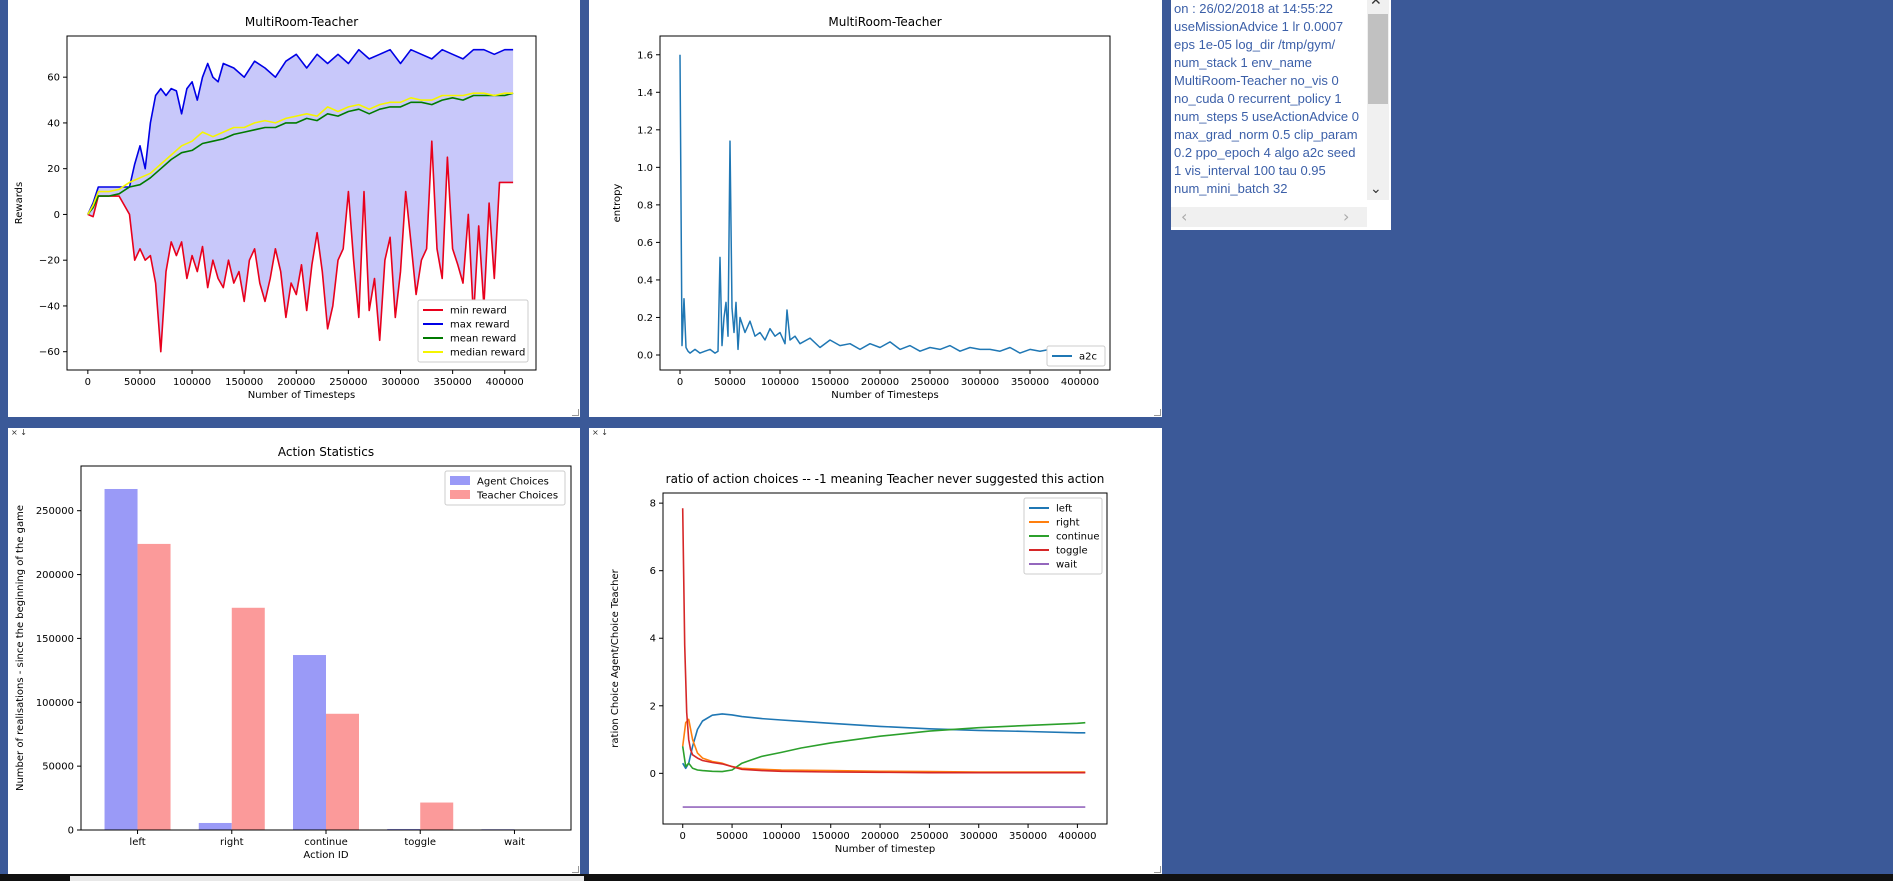  Describe the element at coordinates (645, 168) in the screenshot. I see `y-tick-label: 1.0` at that location.